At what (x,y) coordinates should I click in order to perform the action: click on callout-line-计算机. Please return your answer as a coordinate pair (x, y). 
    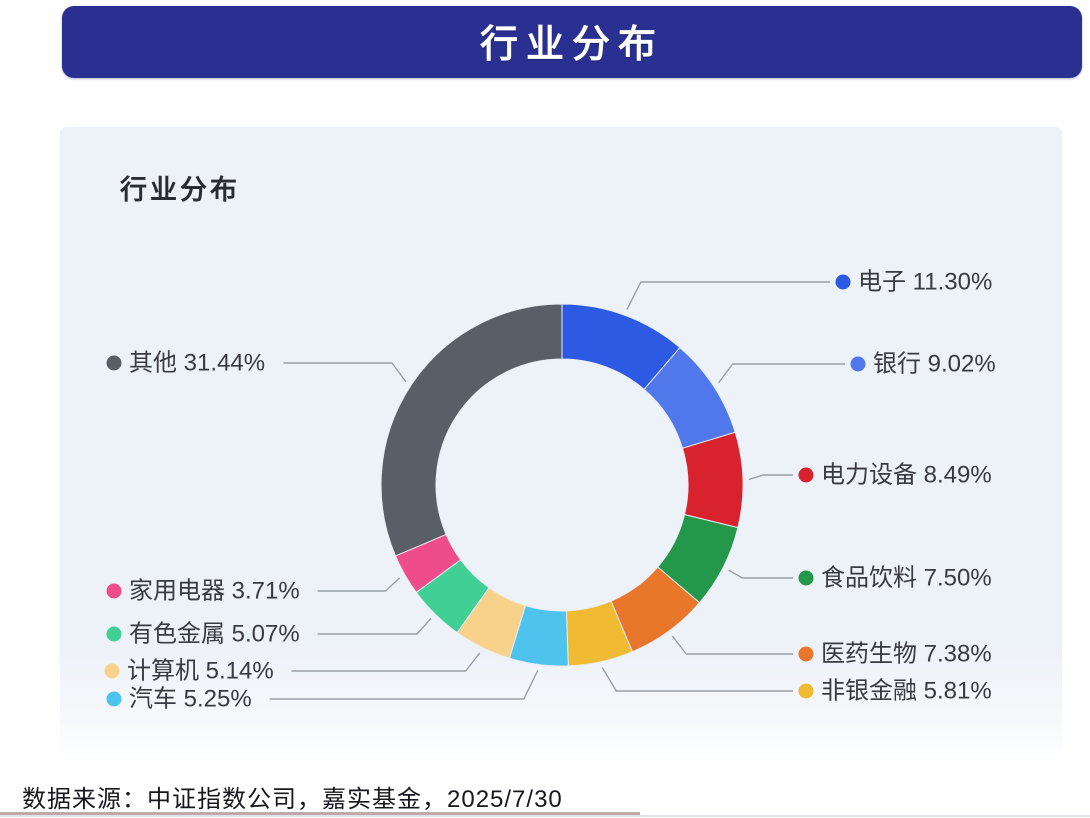
    Looking at the image, I should click on (386, 662).